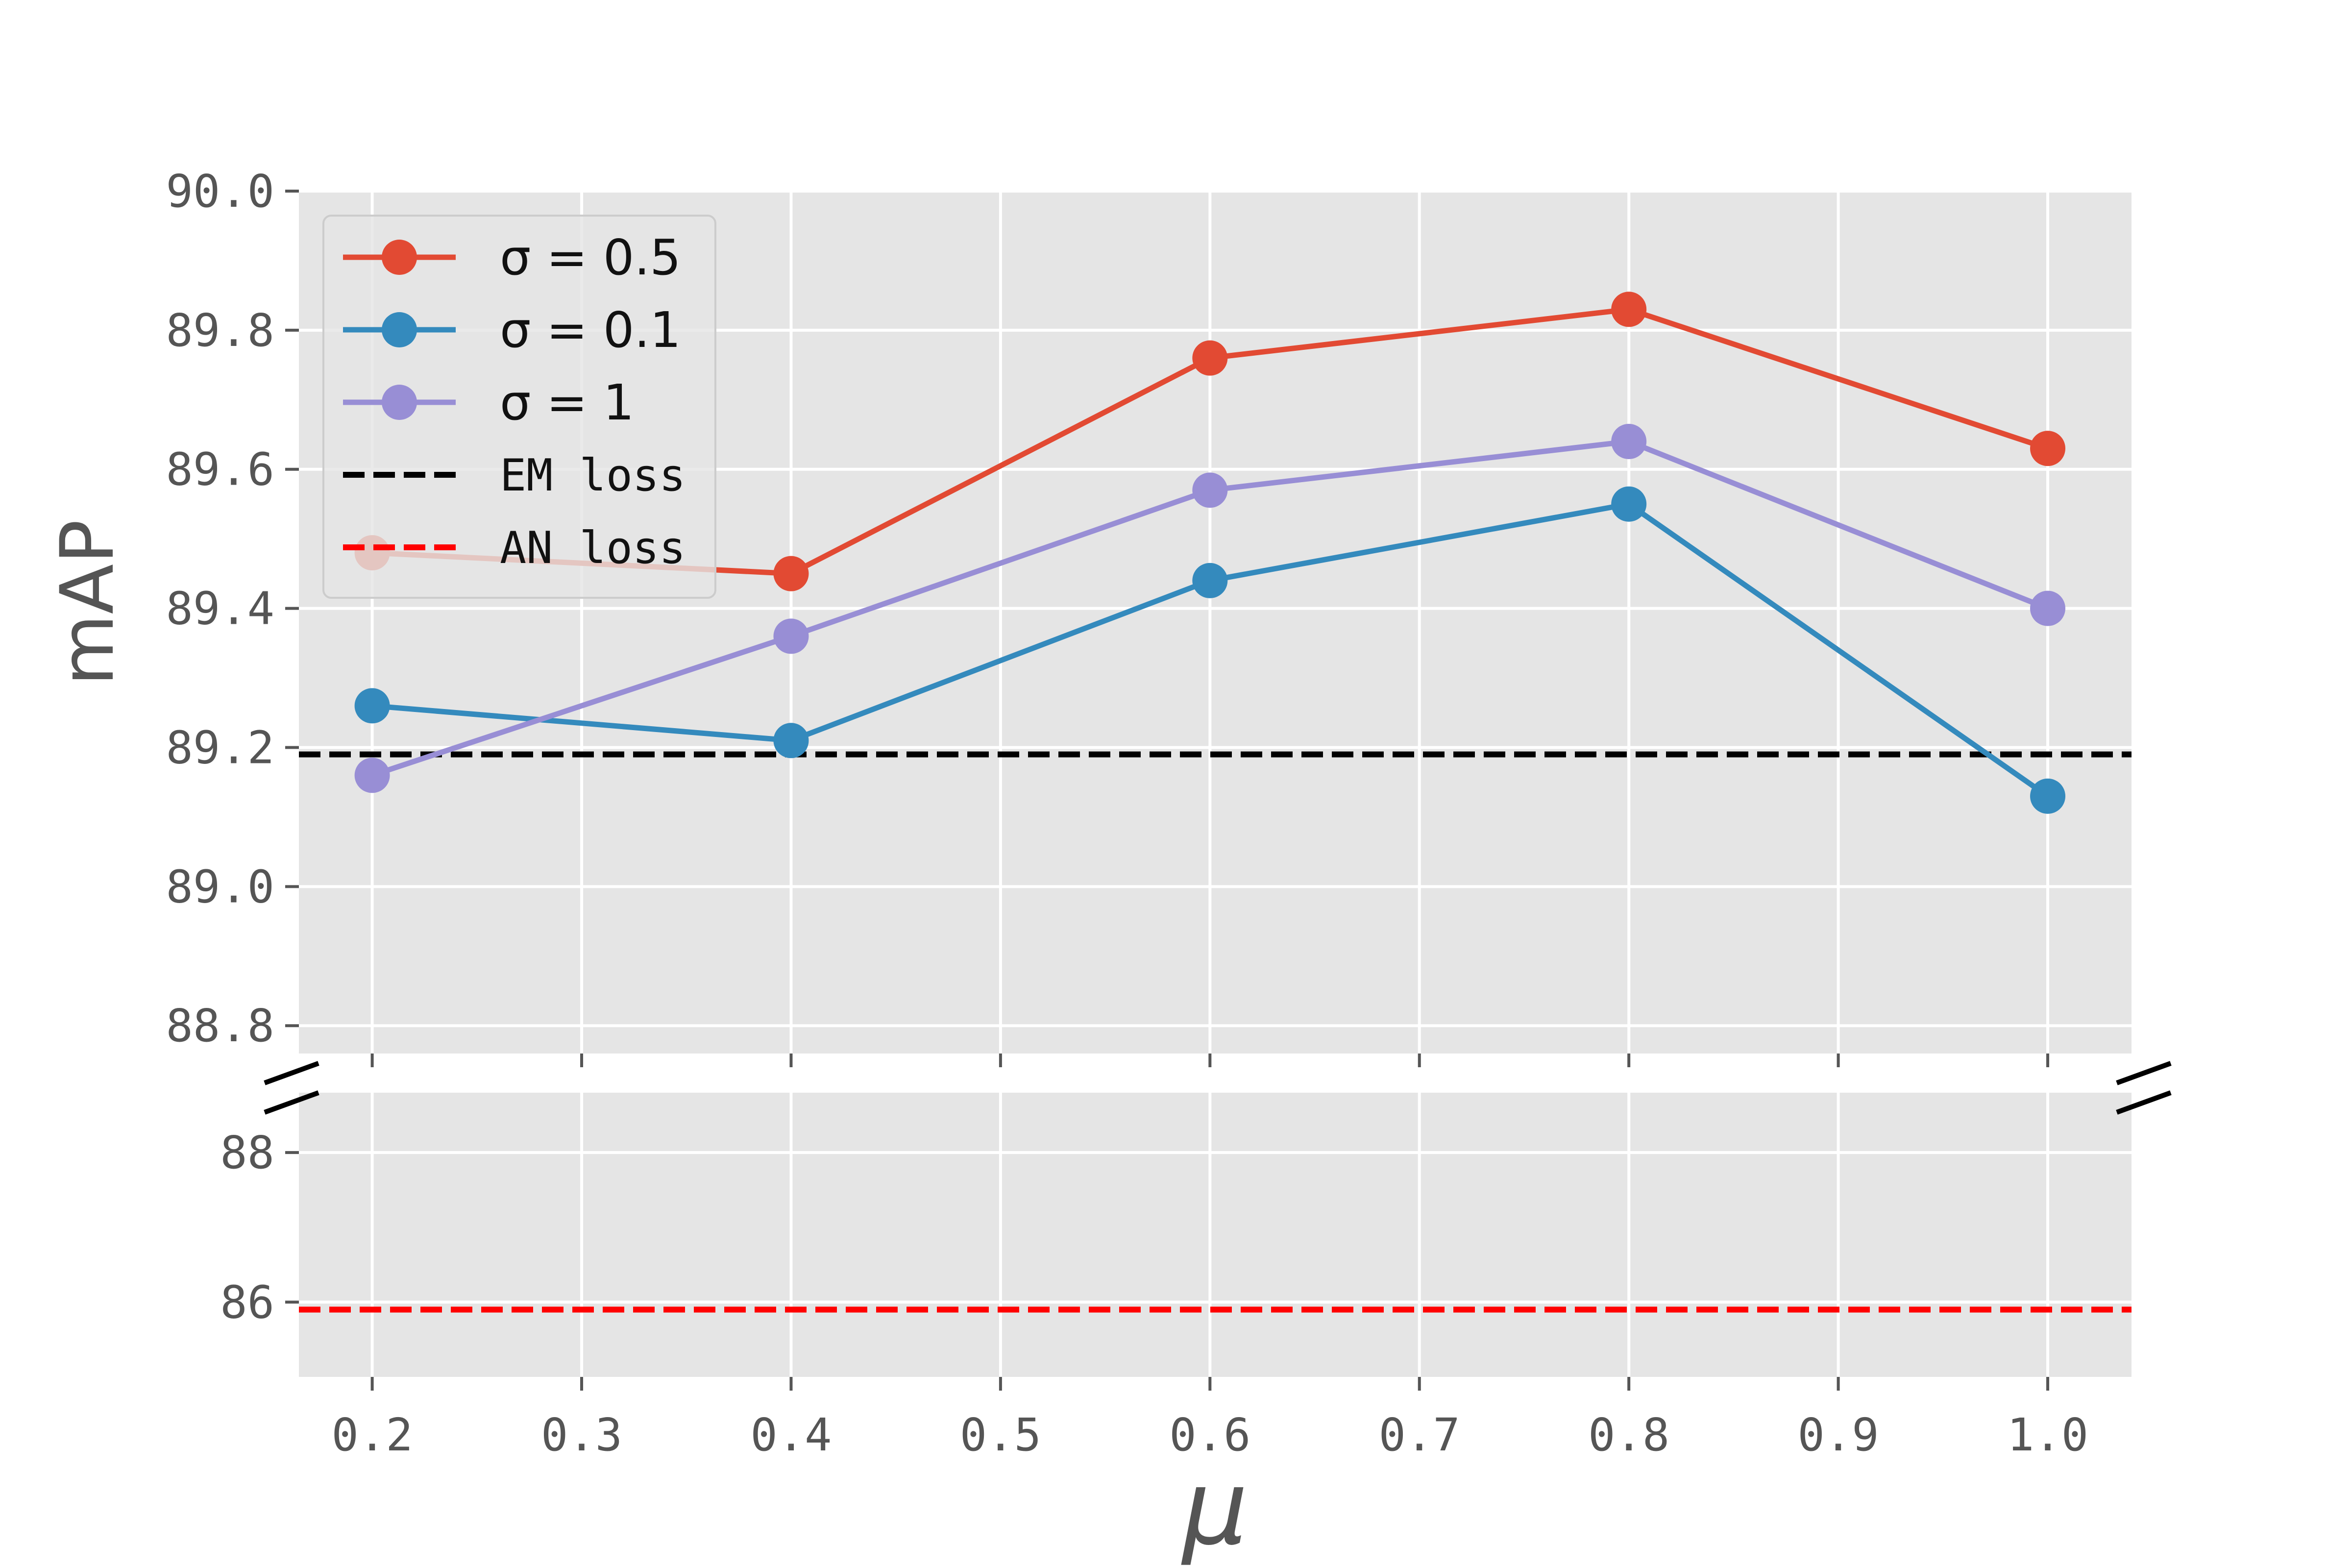  Describe the element at coordinates (590, 257) in the screenshot. I see `legend-label: σ = 0.5` at that location.